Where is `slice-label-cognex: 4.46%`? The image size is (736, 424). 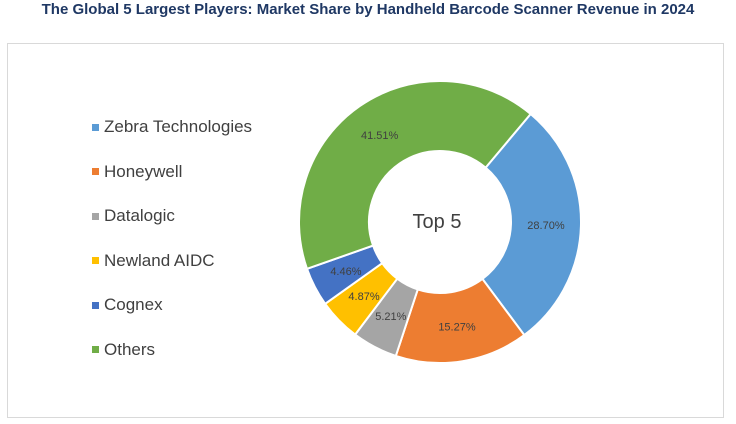 slice-label-cognex: 4.46% is located at coordinates (345, 272).